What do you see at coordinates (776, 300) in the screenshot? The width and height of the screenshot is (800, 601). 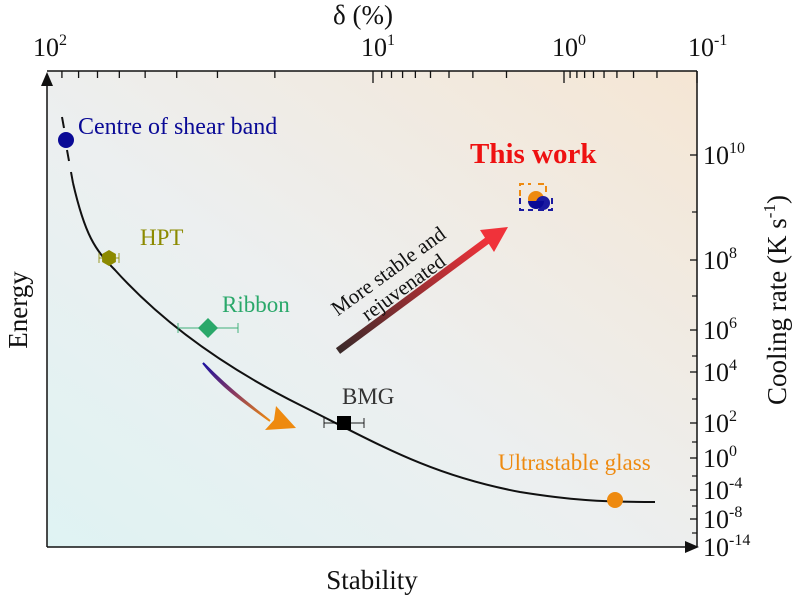 I see `right-axis-title: Cooling rate (K s-1)` at bounding box center [776, 300].